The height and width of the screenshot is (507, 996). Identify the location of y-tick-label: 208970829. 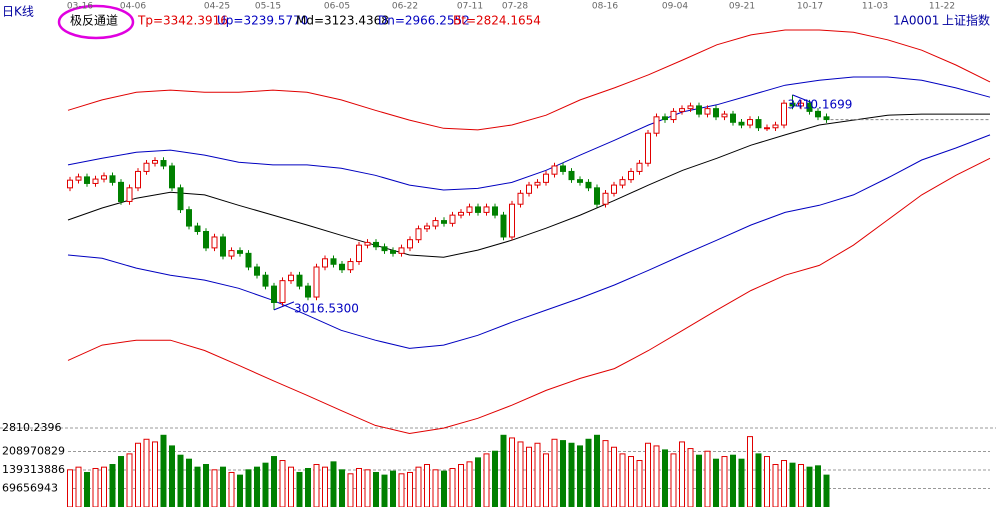
(33, 451).